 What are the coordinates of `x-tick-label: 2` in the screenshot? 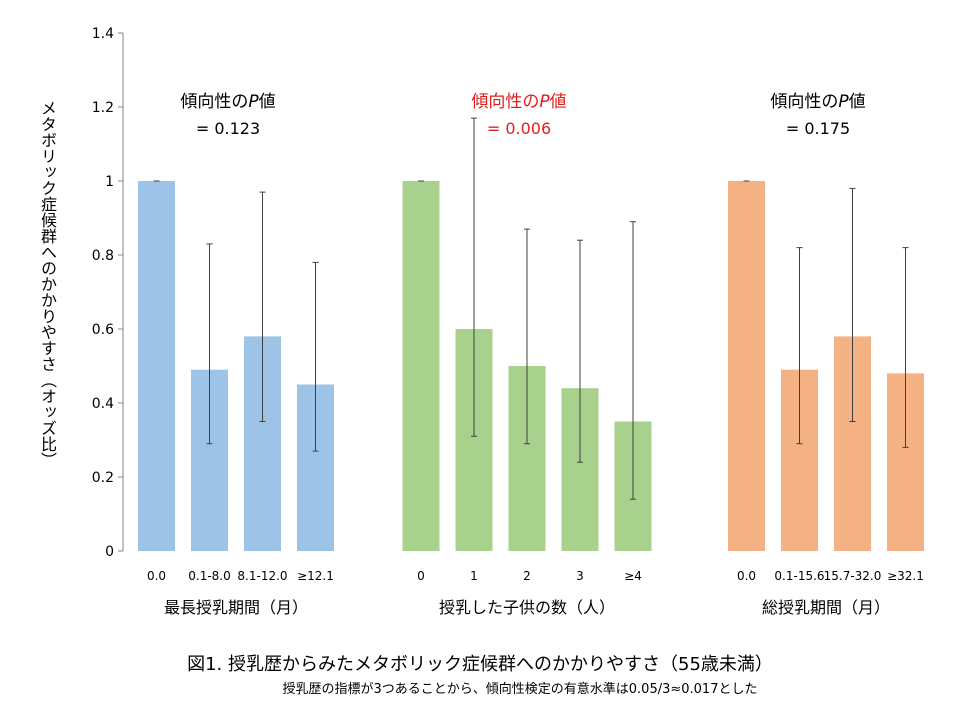 It's located at (527, 576).